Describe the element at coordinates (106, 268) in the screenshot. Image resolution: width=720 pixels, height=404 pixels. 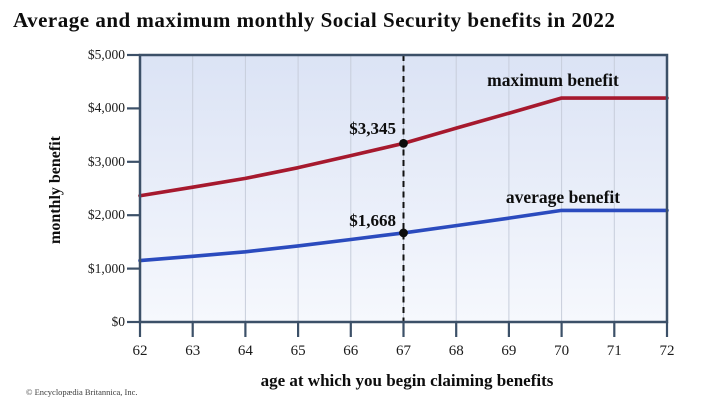
I see `y-tick-label-1000: $1,000` at that location.